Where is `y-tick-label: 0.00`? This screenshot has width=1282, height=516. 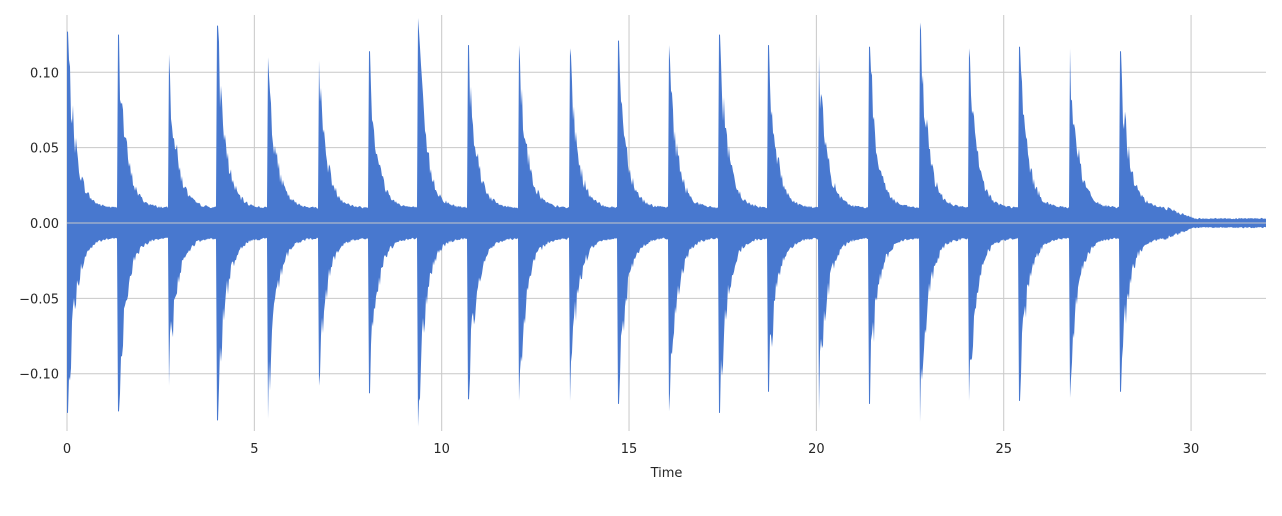 y-tick-label: 0.00 is located at coordinates (44, 224).